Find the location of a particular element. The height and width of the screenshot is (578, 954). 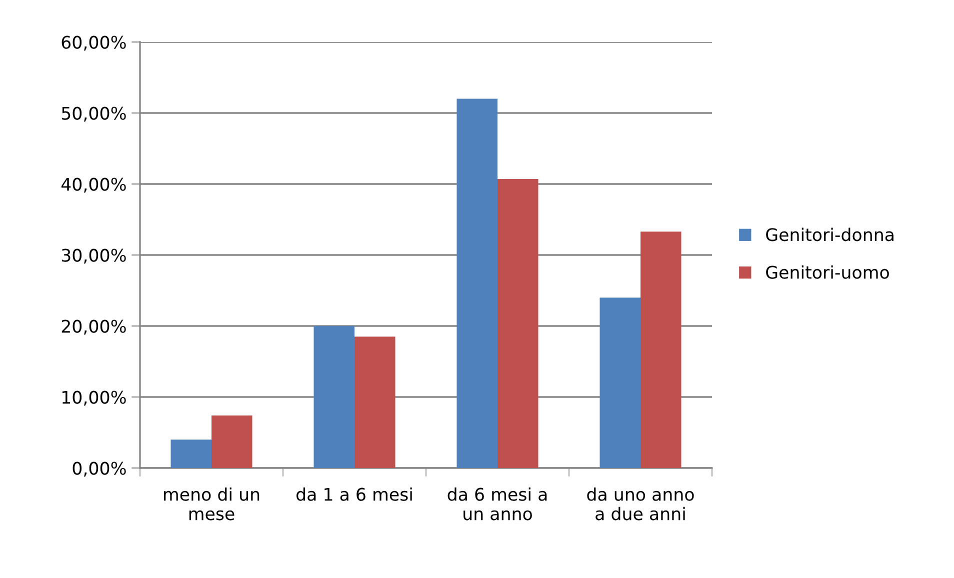

y-tick-label: 60,00% is located at coordinates (94, 43).